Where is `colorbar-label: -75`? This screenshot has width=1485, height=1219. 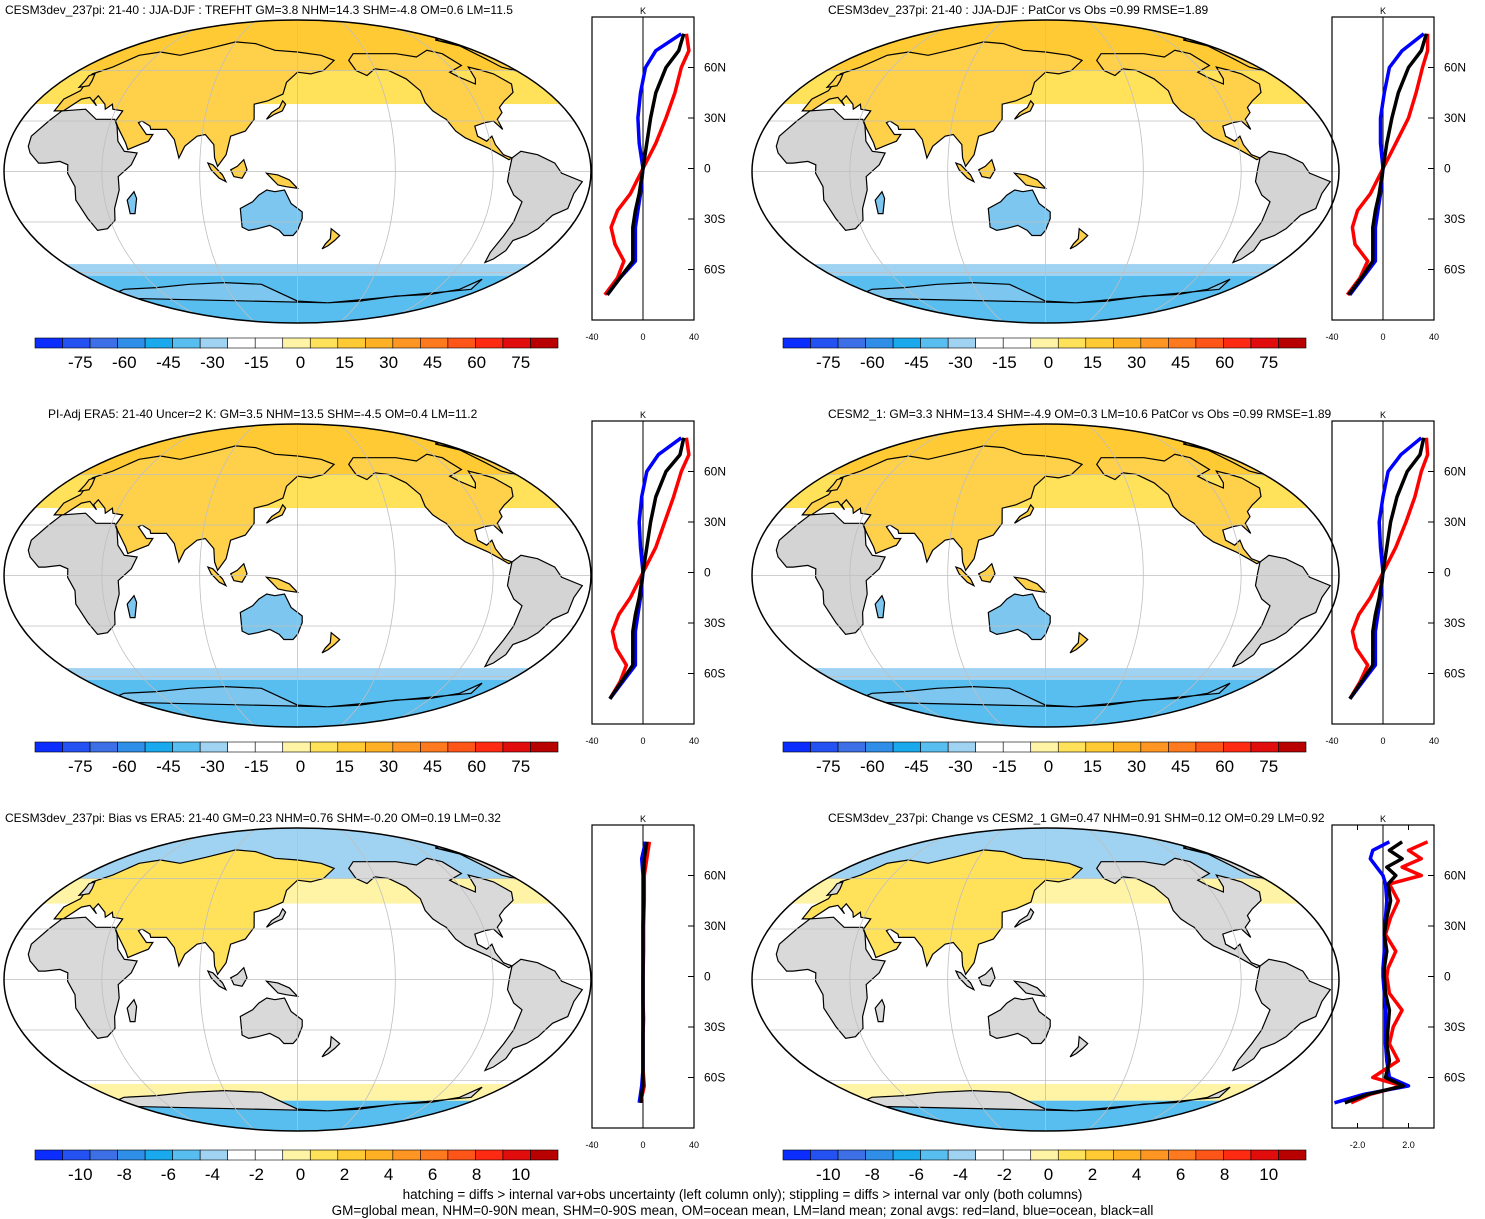 colorbar-label: -75 is located at coordinates (828, 766).